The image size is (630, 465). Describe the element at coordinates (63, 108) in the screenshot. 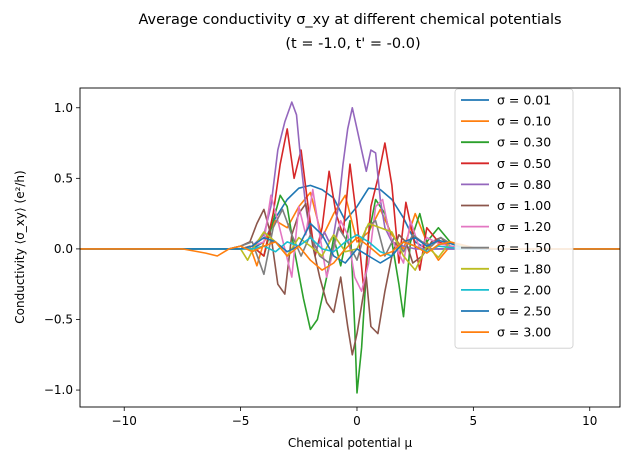

I see `y-tick-label: 1.0` at that location.